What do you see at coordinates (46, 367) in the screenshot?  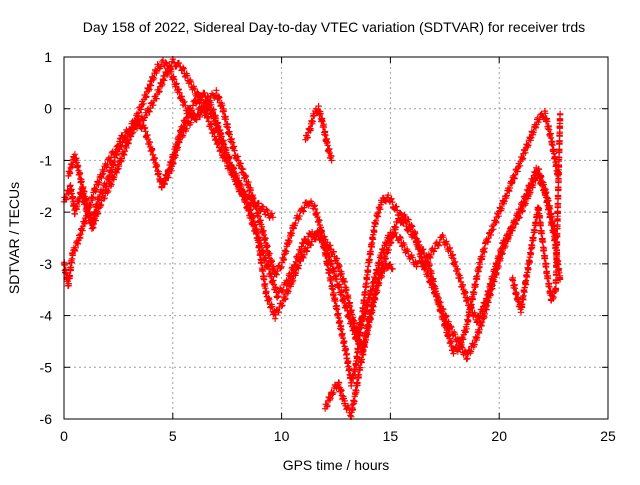 I see `y-tick-label: -5` at bounding box center [46, 367].